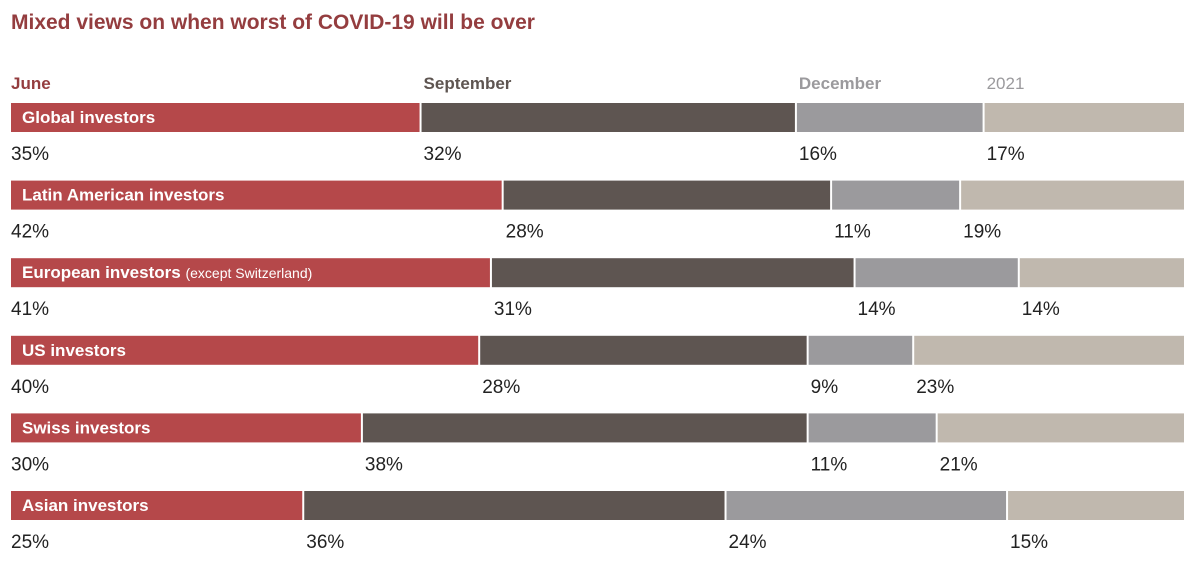 The image size is (1200, 574). What do you see at coordinates (818, 154) in the screenshot?
I see `value-label-december: 16%` at bounding box center [818, 154].